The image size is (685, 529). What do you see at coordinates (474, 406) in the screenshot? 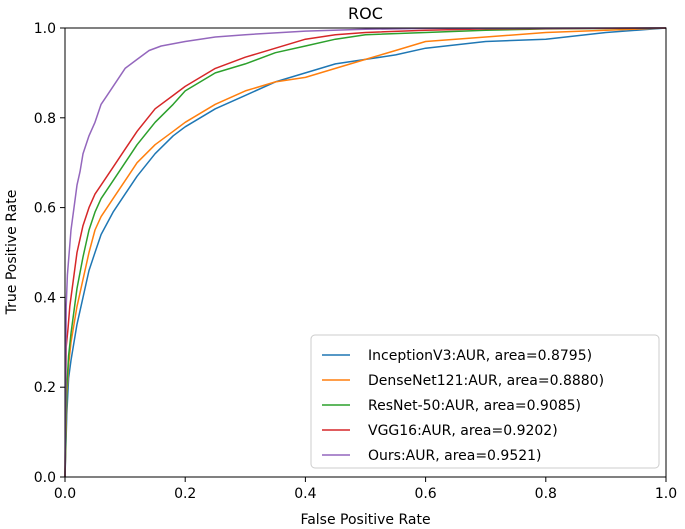
I see `legend-label-3: ResNet-50:AUR, area=0.9085)` at bounding box center [474, 406].